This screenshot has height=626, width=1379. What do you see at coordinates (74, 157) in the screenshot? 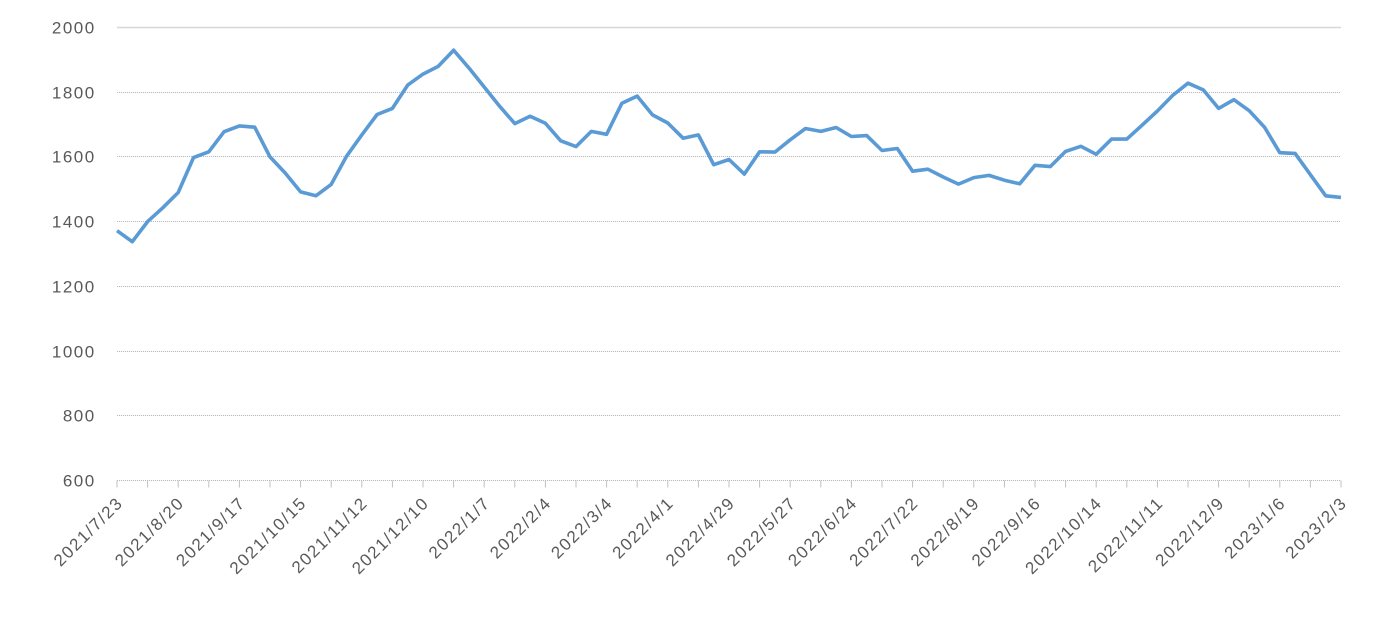
I see `svg-text: 1600` at bounding box center [74, 157].